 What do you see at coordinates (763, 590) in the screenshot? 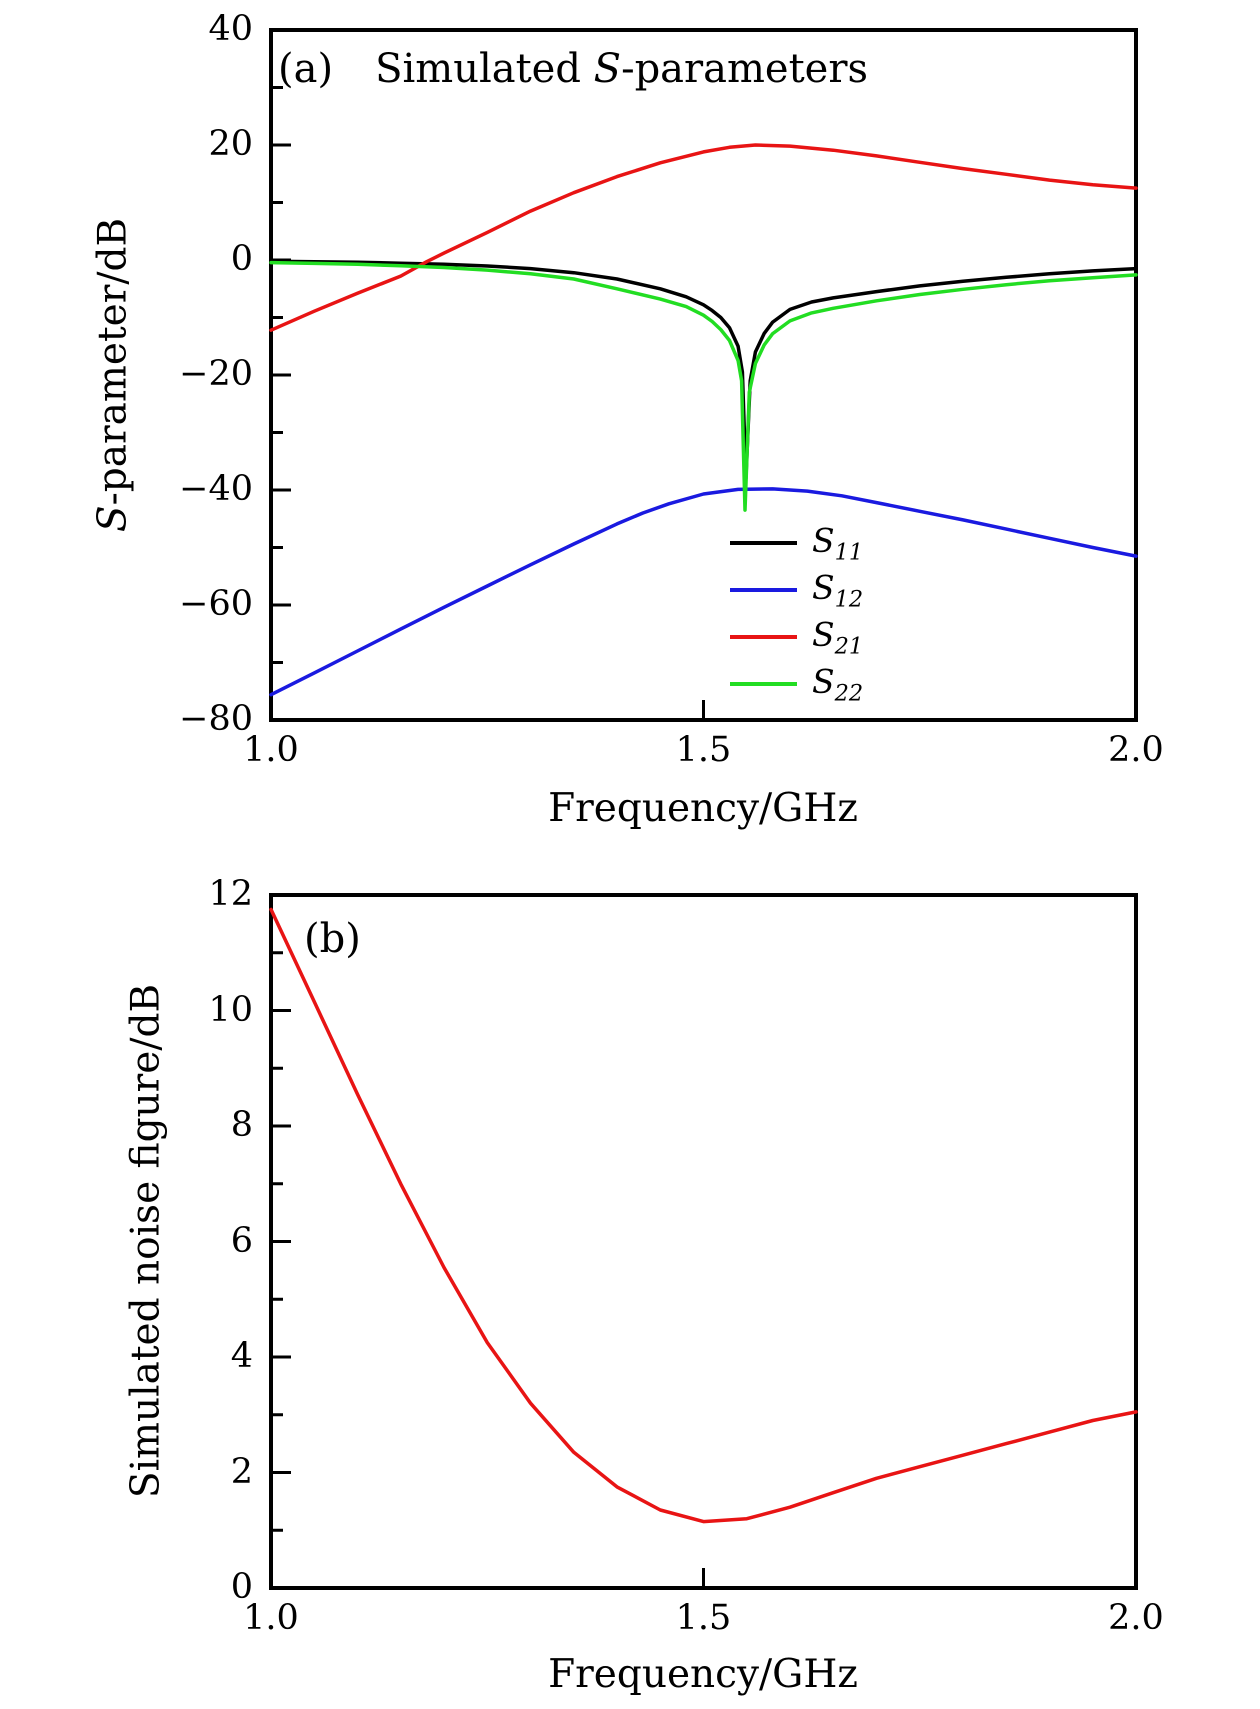
I see `legend-line-s12` at bounding box center [763, 590].